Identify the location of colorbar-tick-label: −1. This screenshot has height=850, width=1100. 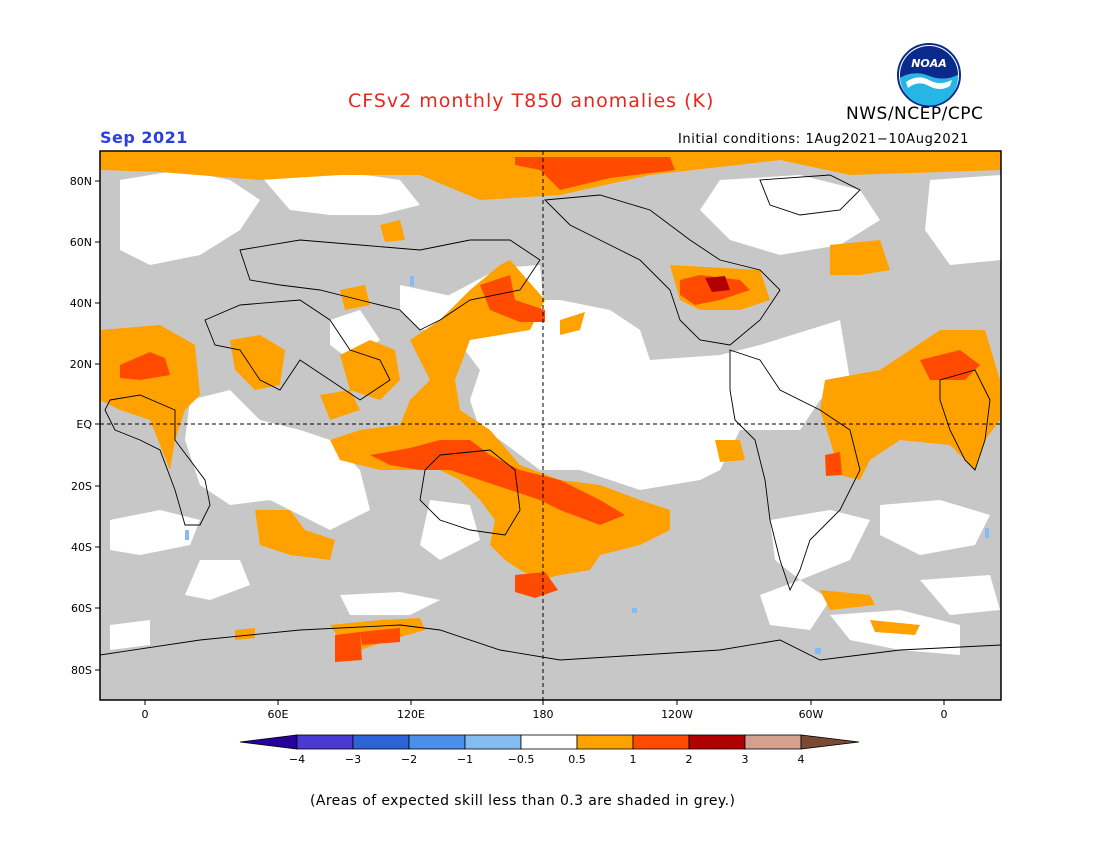
(465, 759).